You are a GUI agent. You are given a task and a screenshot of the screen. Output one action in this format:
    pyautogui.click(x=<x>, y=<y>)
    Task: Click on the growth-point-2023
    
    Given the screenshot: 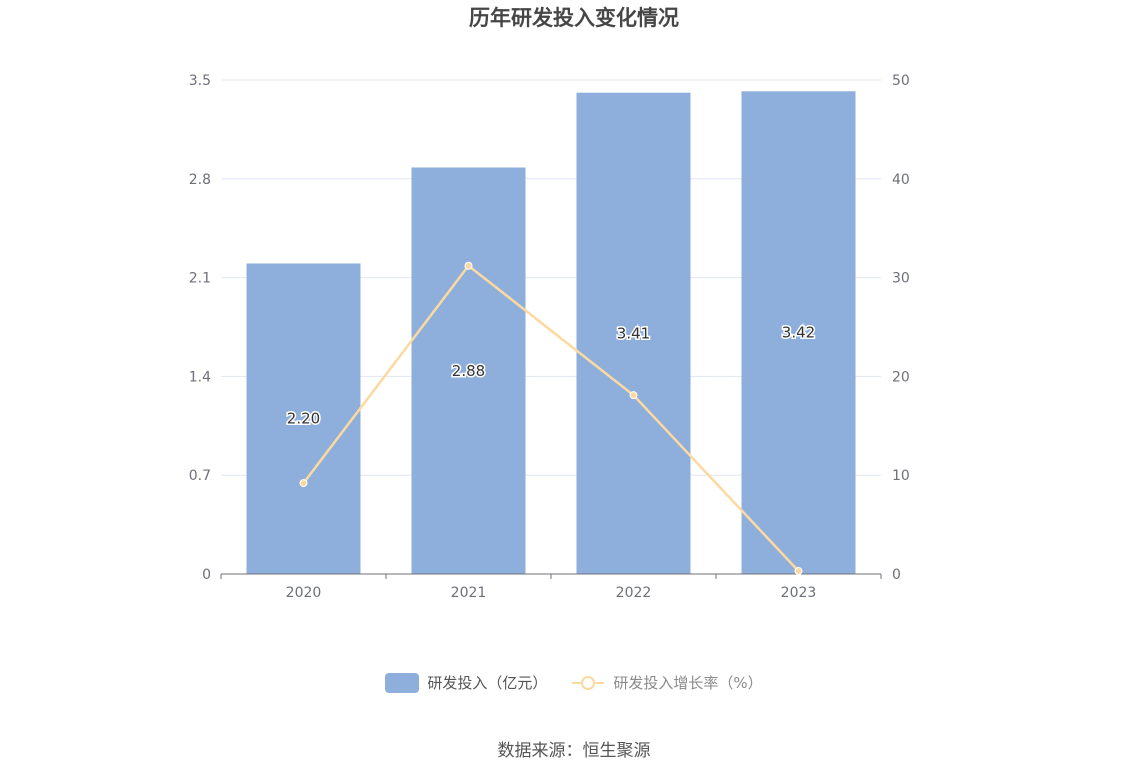 What is the action you would take?
    pyautogui.click(x=798, y=571)
    